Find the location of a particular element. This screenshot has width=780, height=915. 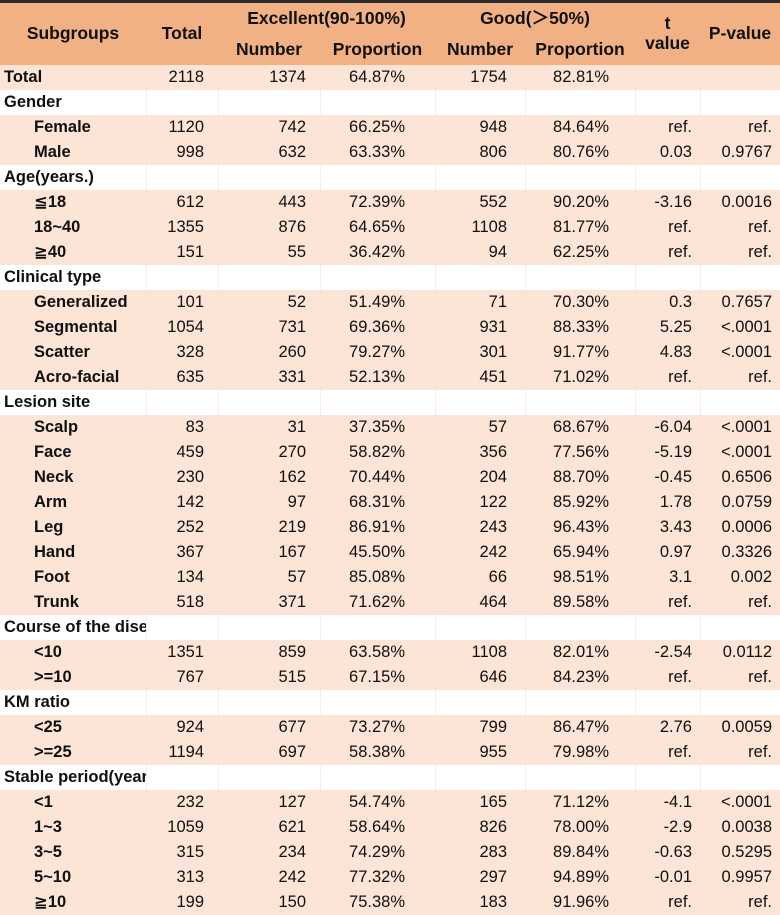

cell-total: 635 is located at coordinates (182, 377).